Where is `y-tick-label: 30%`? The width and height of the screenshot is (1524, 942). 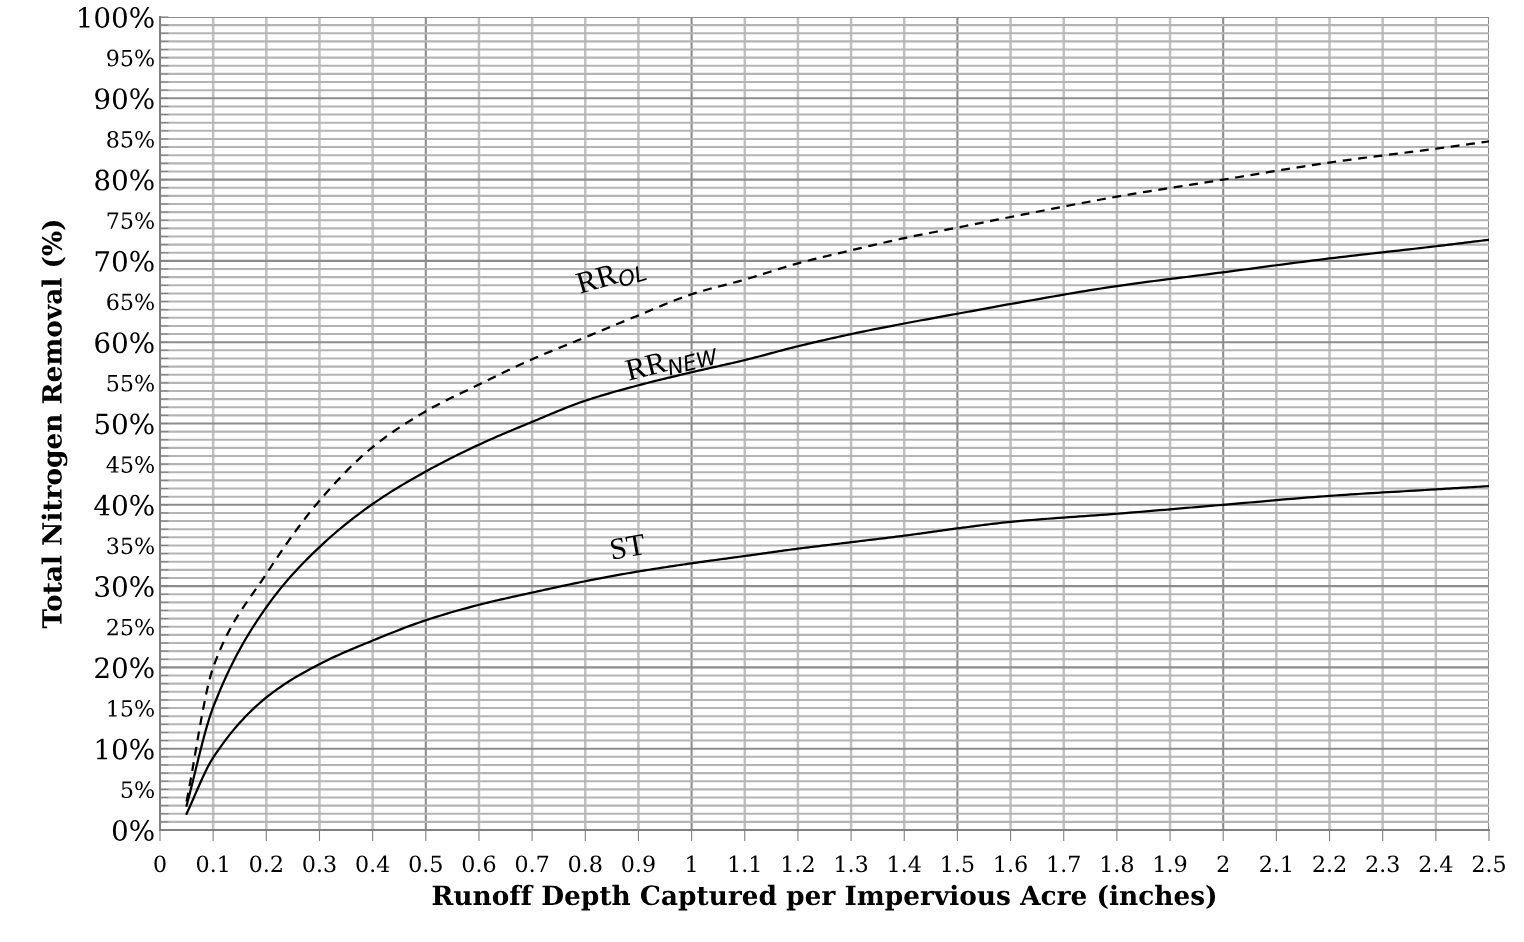 y-tick-label: 30% is located at coordinates (124, 587).